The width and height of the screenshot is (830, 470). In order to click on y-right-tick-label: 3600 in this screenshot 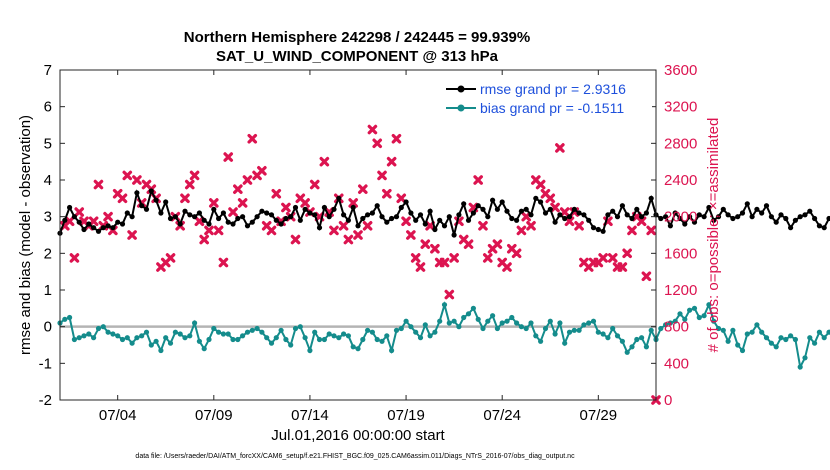, I will do `click(680, 70)`.